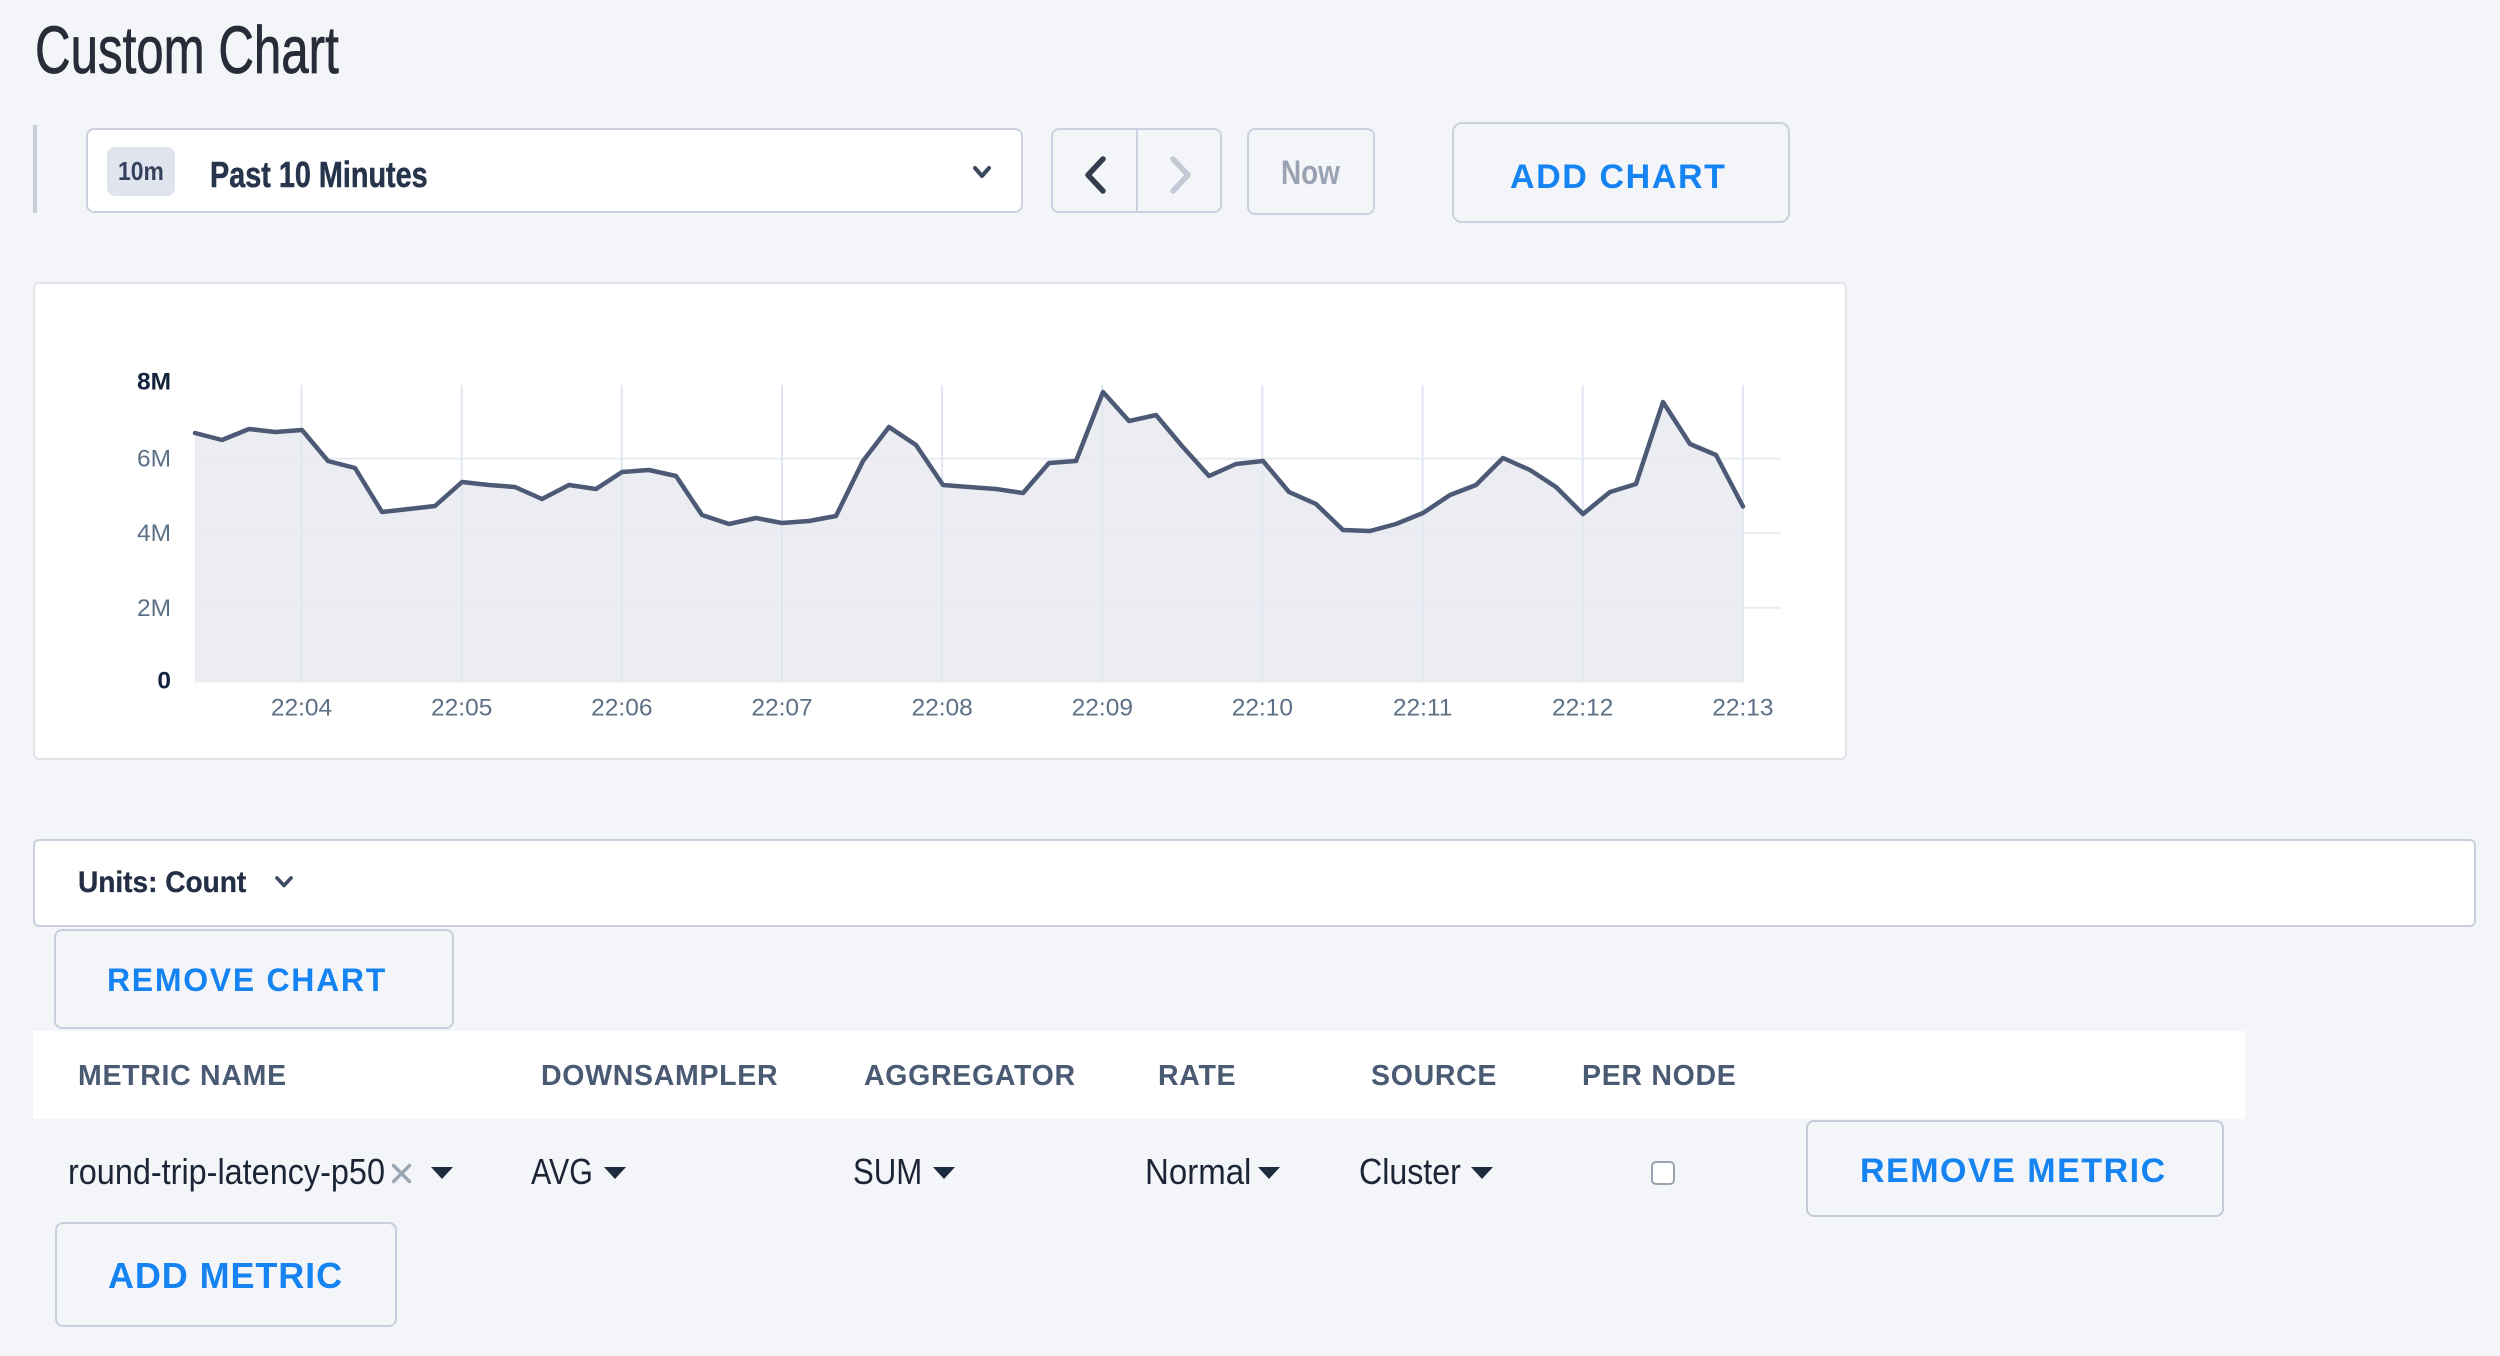 This screenshot has width=2500, height=1356. Describe the element at coordinates (301, 708) in the screenshot. I see `svg-text: 22:04` at that location.